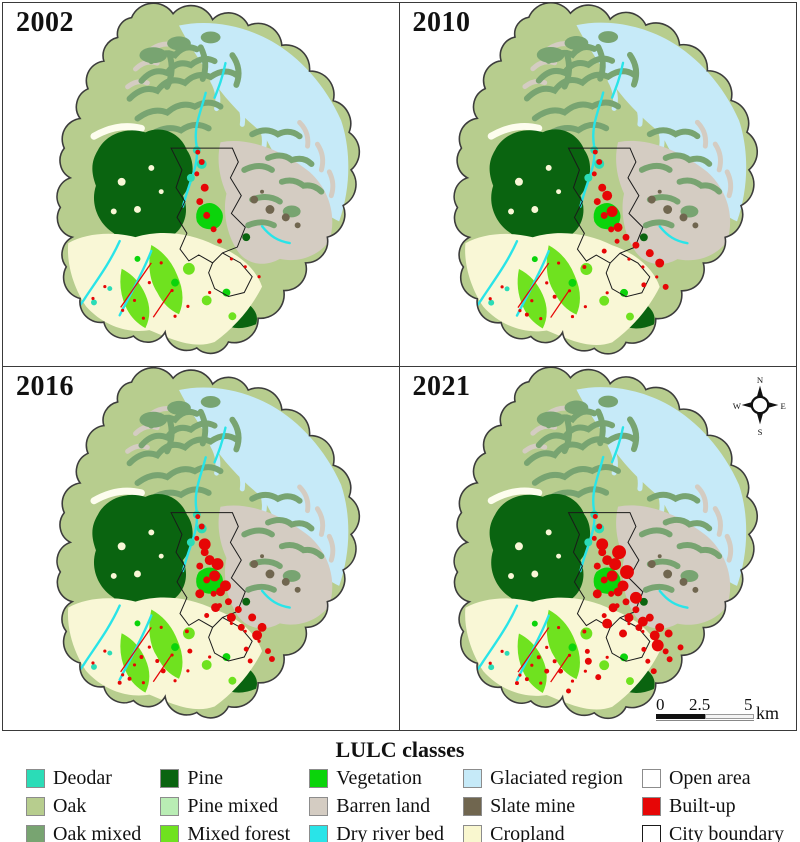  I want to click on legend-item-pine-mixed: Pine mixed, so click(225, 806).